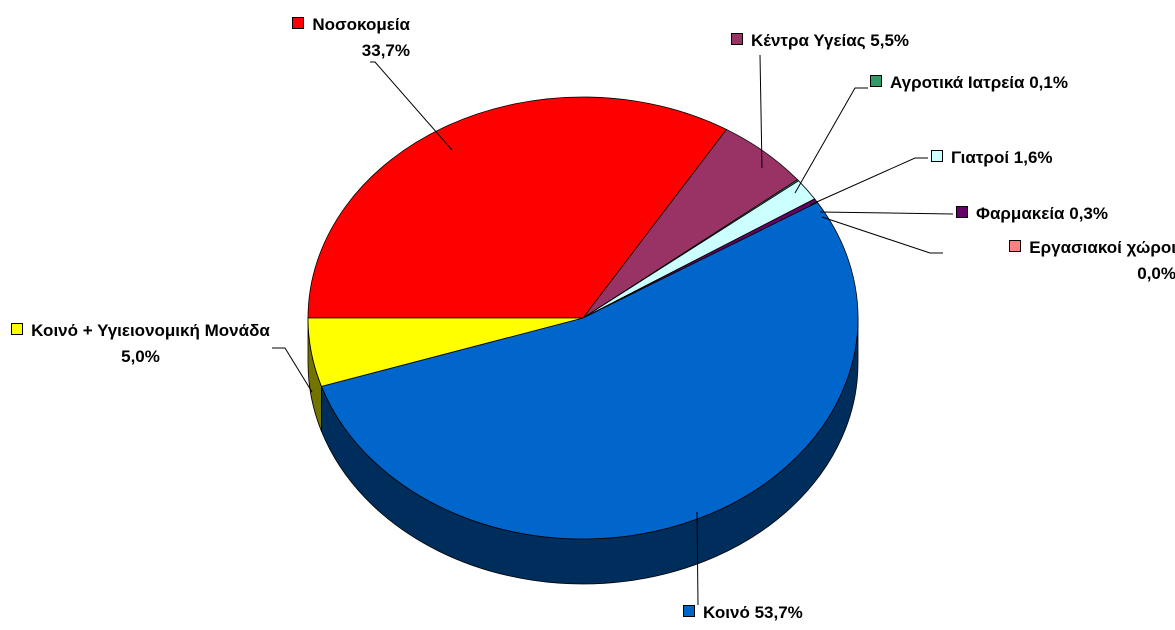 This screenshot has height=630, width=1175. What do you see at coordinates (778, 612) in the screenshot?
I see `value-label: 53,7%` at bounding box center [778, 612].